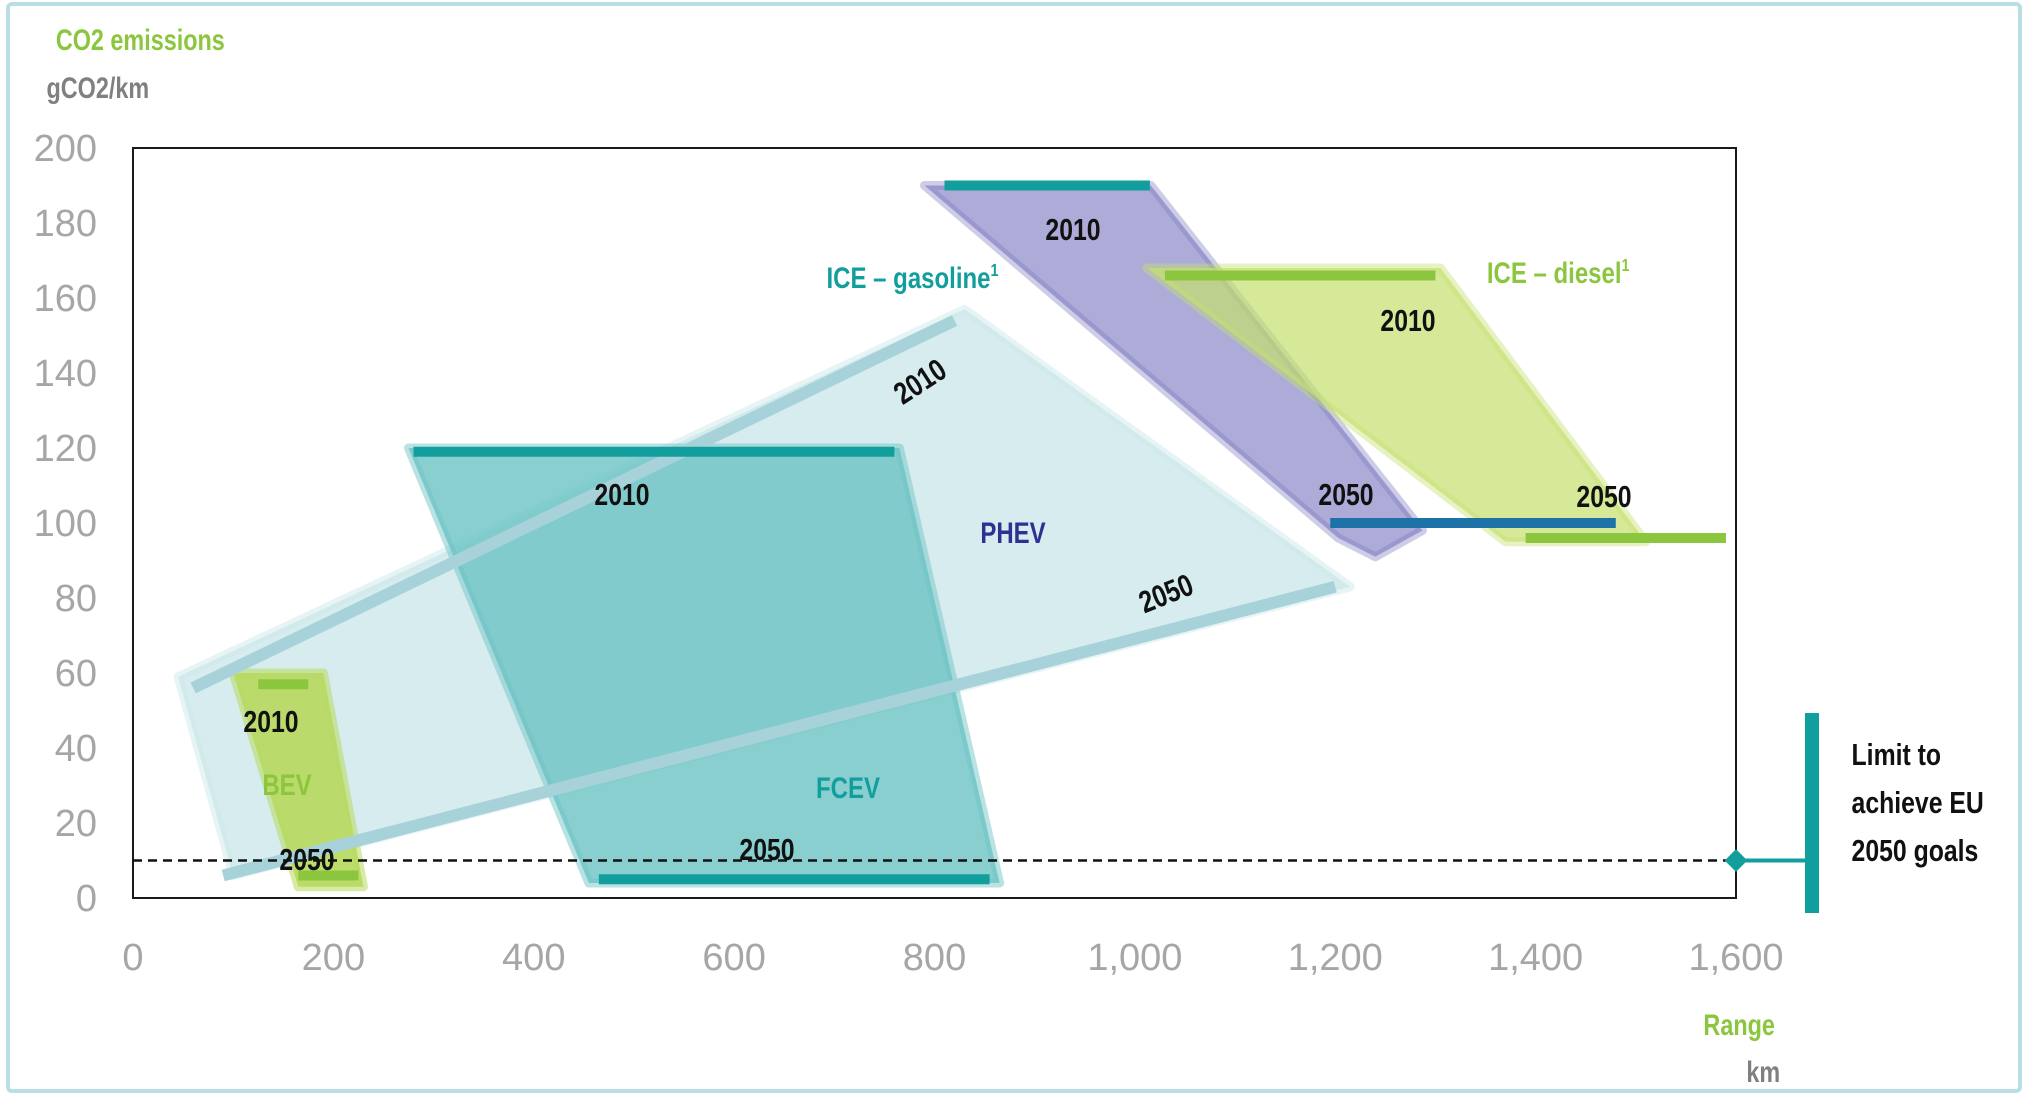 The image size is (2028, 1095). Describe the element at coordinates (1012, 532) in the screenshot. I see `phev-name-label: PHEV` at that location.